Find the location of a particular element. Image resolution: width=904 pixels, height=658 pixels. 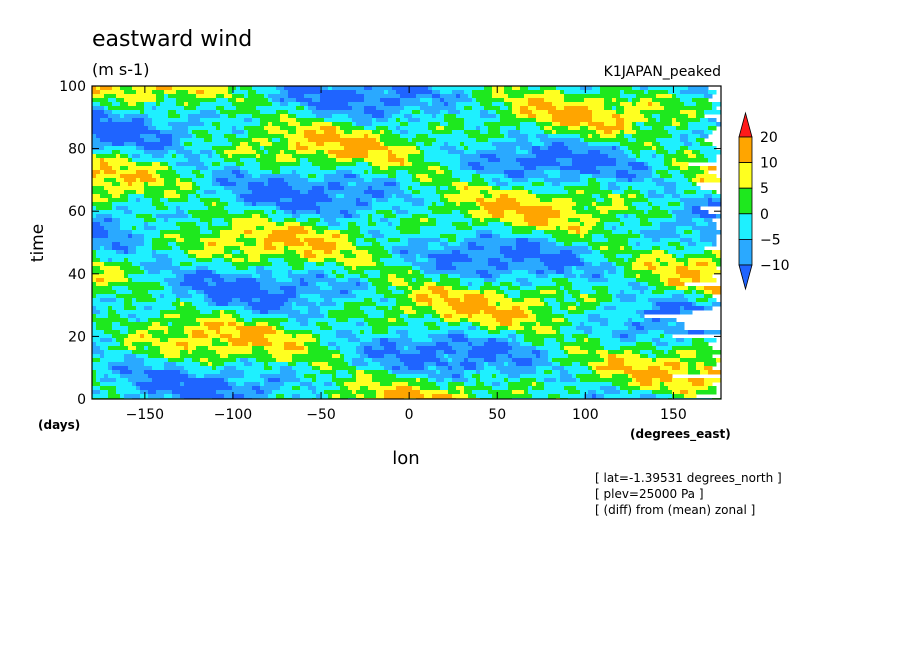

x-tick-label: −100 is located at coordinates (233, 415).